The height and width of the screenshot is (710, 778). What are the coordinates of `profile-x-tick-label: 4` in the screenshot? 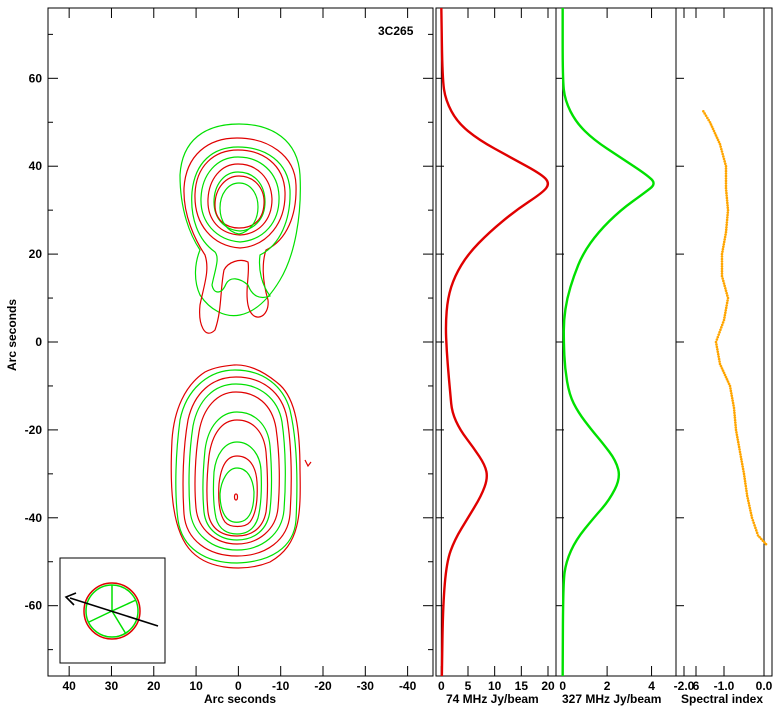 It's located at (651, 686).